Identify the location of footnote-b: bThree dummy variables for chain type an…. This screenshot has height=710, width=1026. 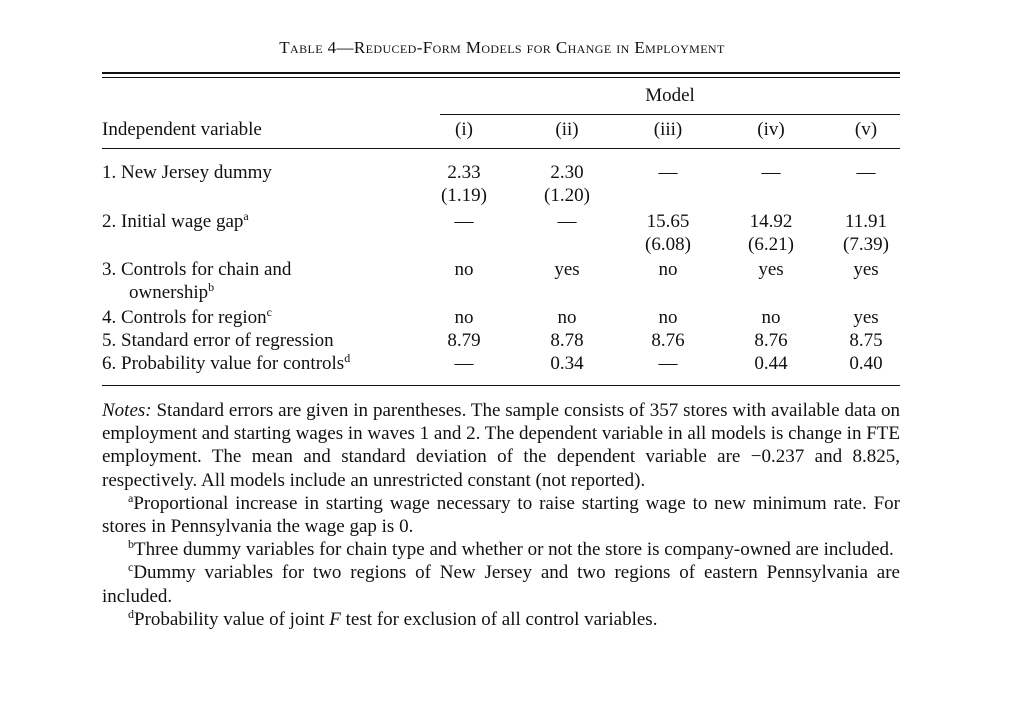
(501, 549).